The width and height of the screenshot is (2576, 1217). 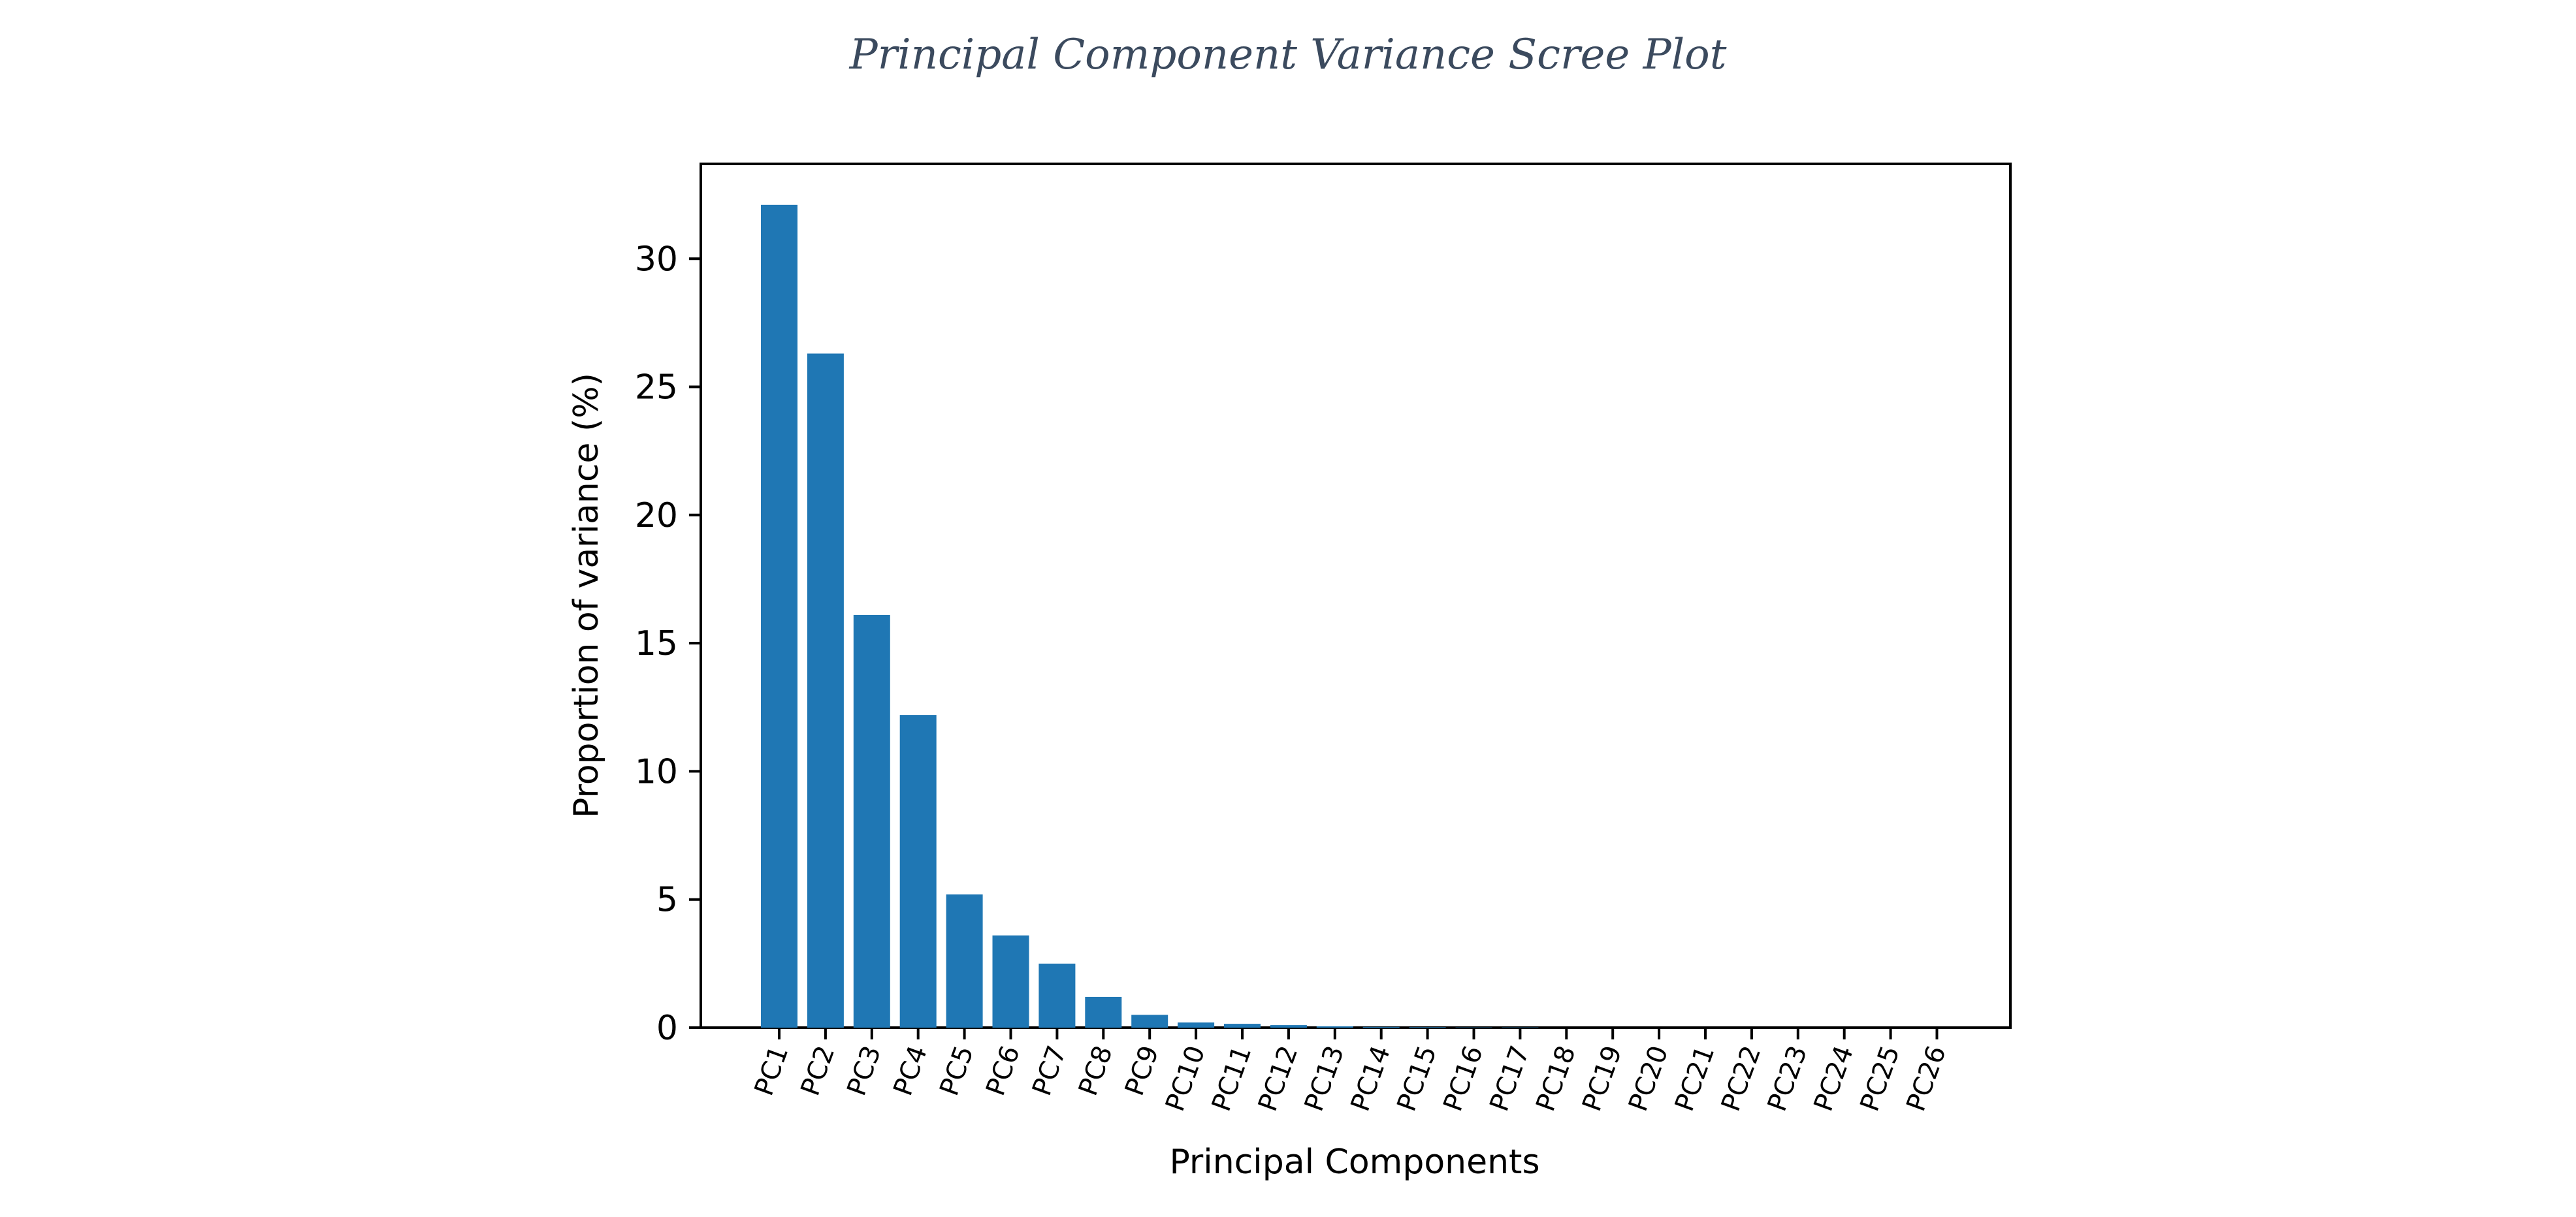 What do you see at coordinates (1463, 1078) in the screenshot?
I see `x-tick-label-pc16: PC16` at bounding box center [1463, 1078].